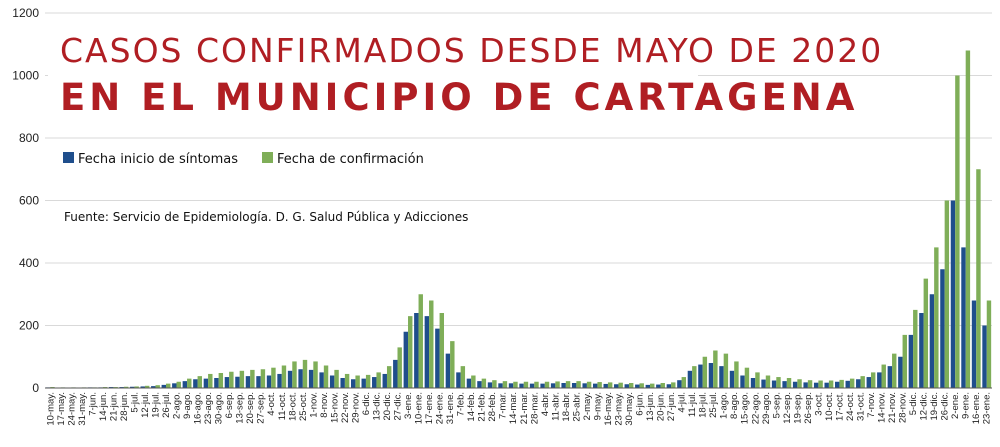  I want to click on x-tick-label: 6-dic., so click(366, 403).